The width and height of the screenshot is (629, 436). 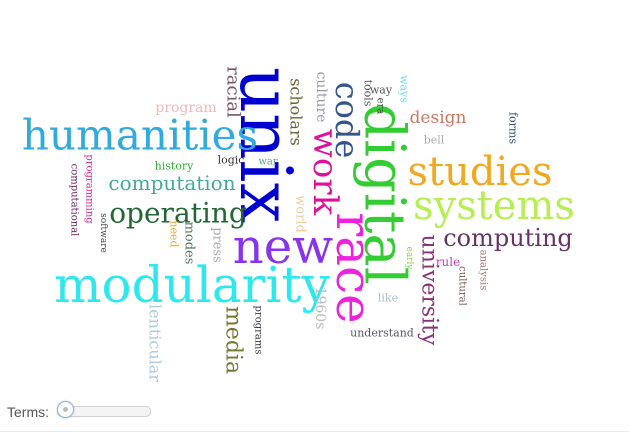 What do you see at coordinates (233, 92) in the screenshot?
I see `cloud-word-racial: racial` at bounding box center [233, 92].